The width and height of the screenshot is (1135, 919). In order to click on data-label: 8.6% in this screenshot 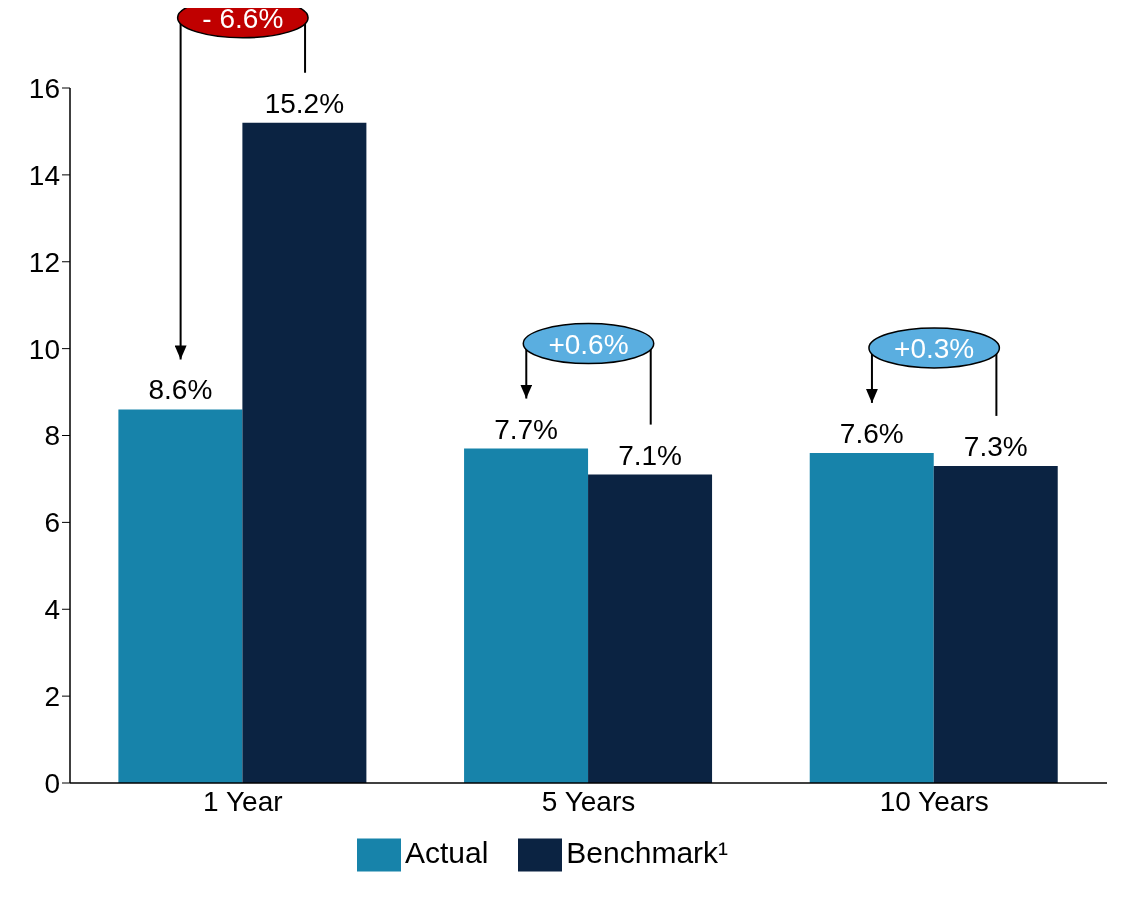, I will do `click(180, 390)`.